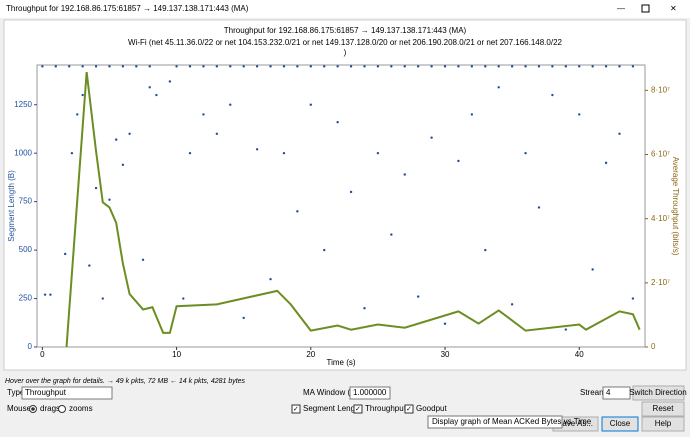 Image resolution: width=690 pixels, height=437 pixels. I want to click on radio-zooms, so click(62, 409).